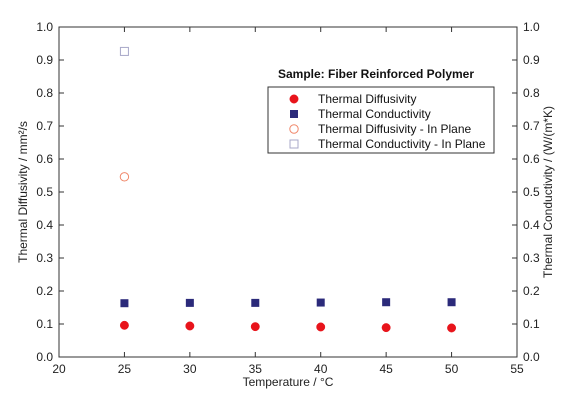 This screenshot has height=408, width=576. What do you see at coordinates (44, 27) in the screenshot?
I see `y-left-tick-label: 1.0` at bounding box center [44, 27].